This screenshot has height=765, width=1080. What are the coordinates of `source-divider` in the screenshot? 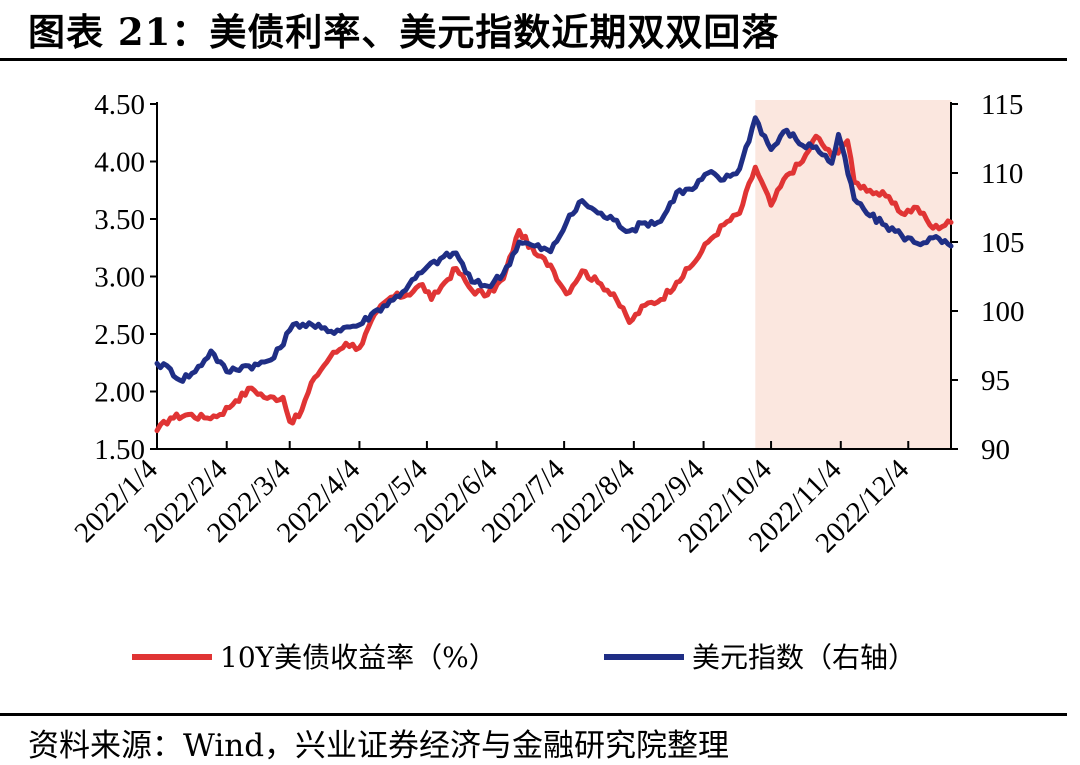 It's located at (533, 714).